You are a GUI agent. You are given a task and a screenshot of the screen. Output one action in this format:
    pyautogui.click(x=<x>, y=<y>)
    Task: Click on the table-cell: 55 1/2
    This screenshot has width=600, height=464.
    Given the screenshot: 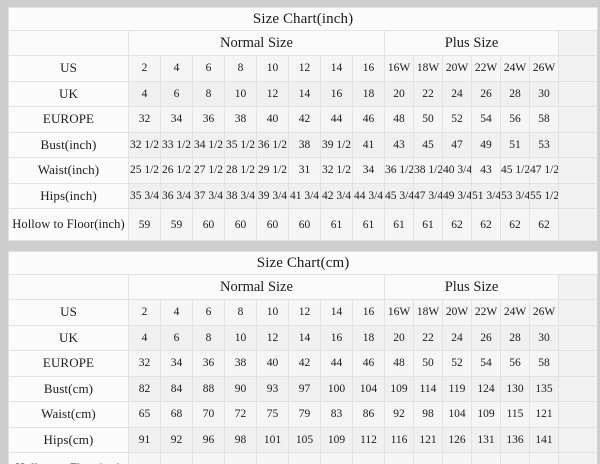 What is the action you would take?
    pyautogui.click(x=544, y=195)
    